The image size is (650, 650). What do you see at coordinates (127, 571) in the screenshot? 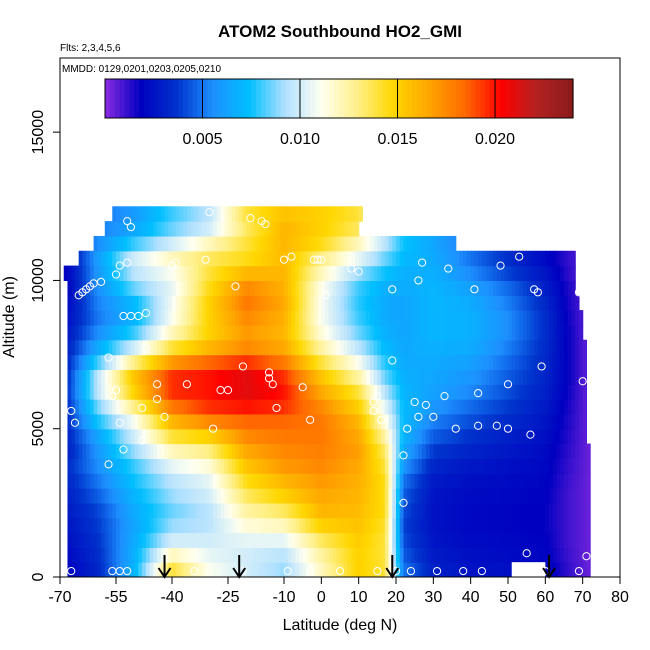
I see `sample-point` at bounding box center [127, 571].